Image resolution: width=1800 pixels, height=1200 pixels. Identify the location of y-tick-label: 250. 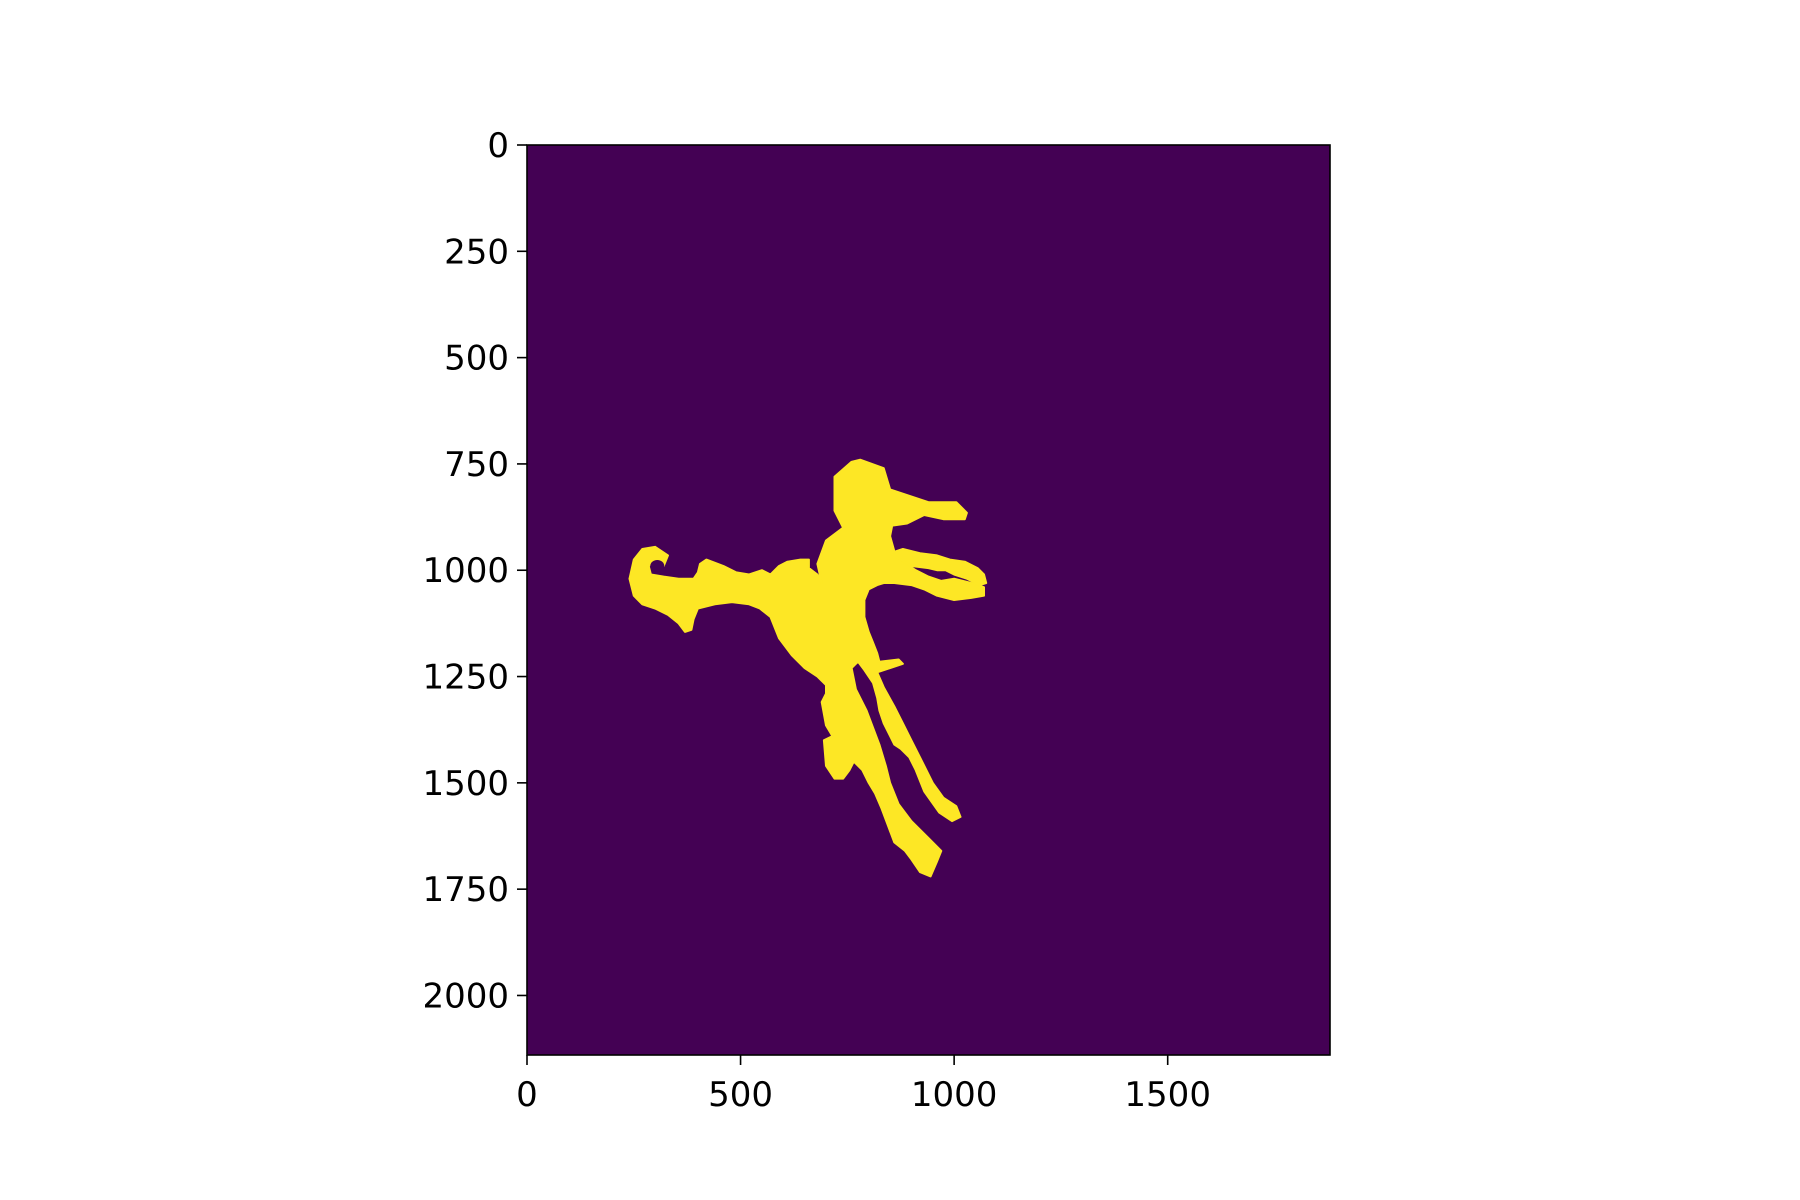
(476, 252).